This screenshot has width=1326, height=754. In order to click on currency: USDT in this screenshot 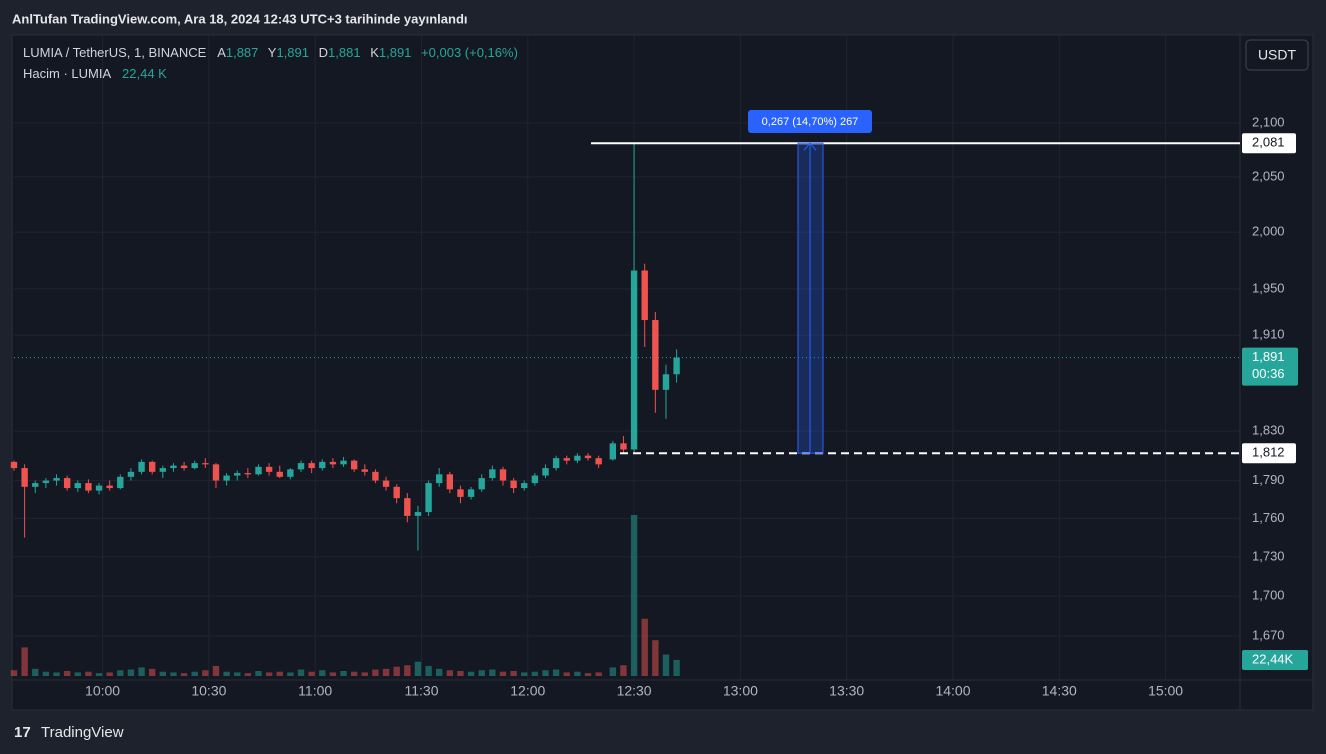, I will do `click(1277, 55)`.